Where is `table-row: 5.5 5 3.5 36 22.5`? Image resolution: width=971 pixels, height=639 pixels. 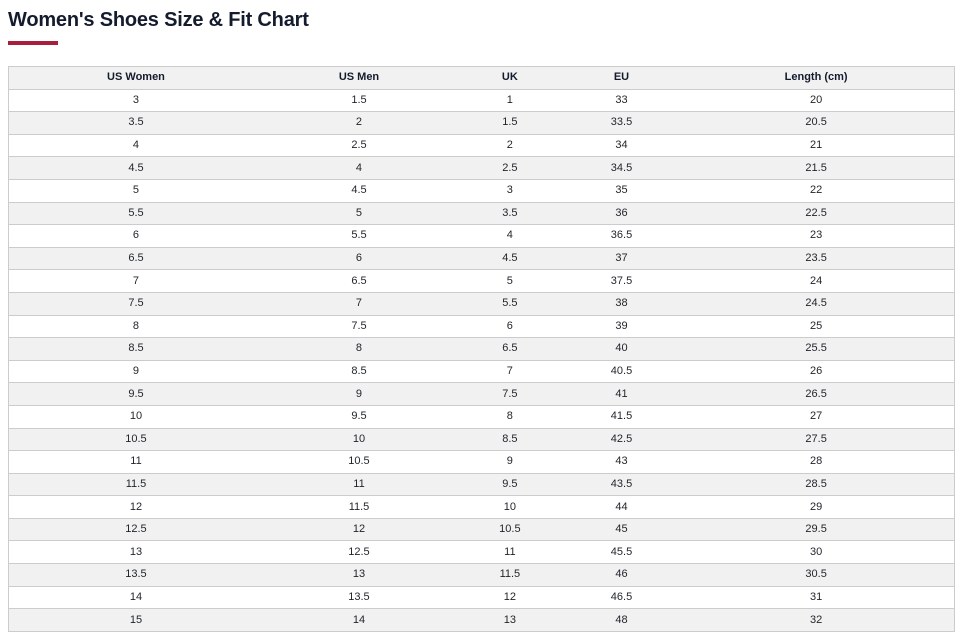
table-row: 5.5 5 3.5 36 22.5 is located at coordinates (481, 214).